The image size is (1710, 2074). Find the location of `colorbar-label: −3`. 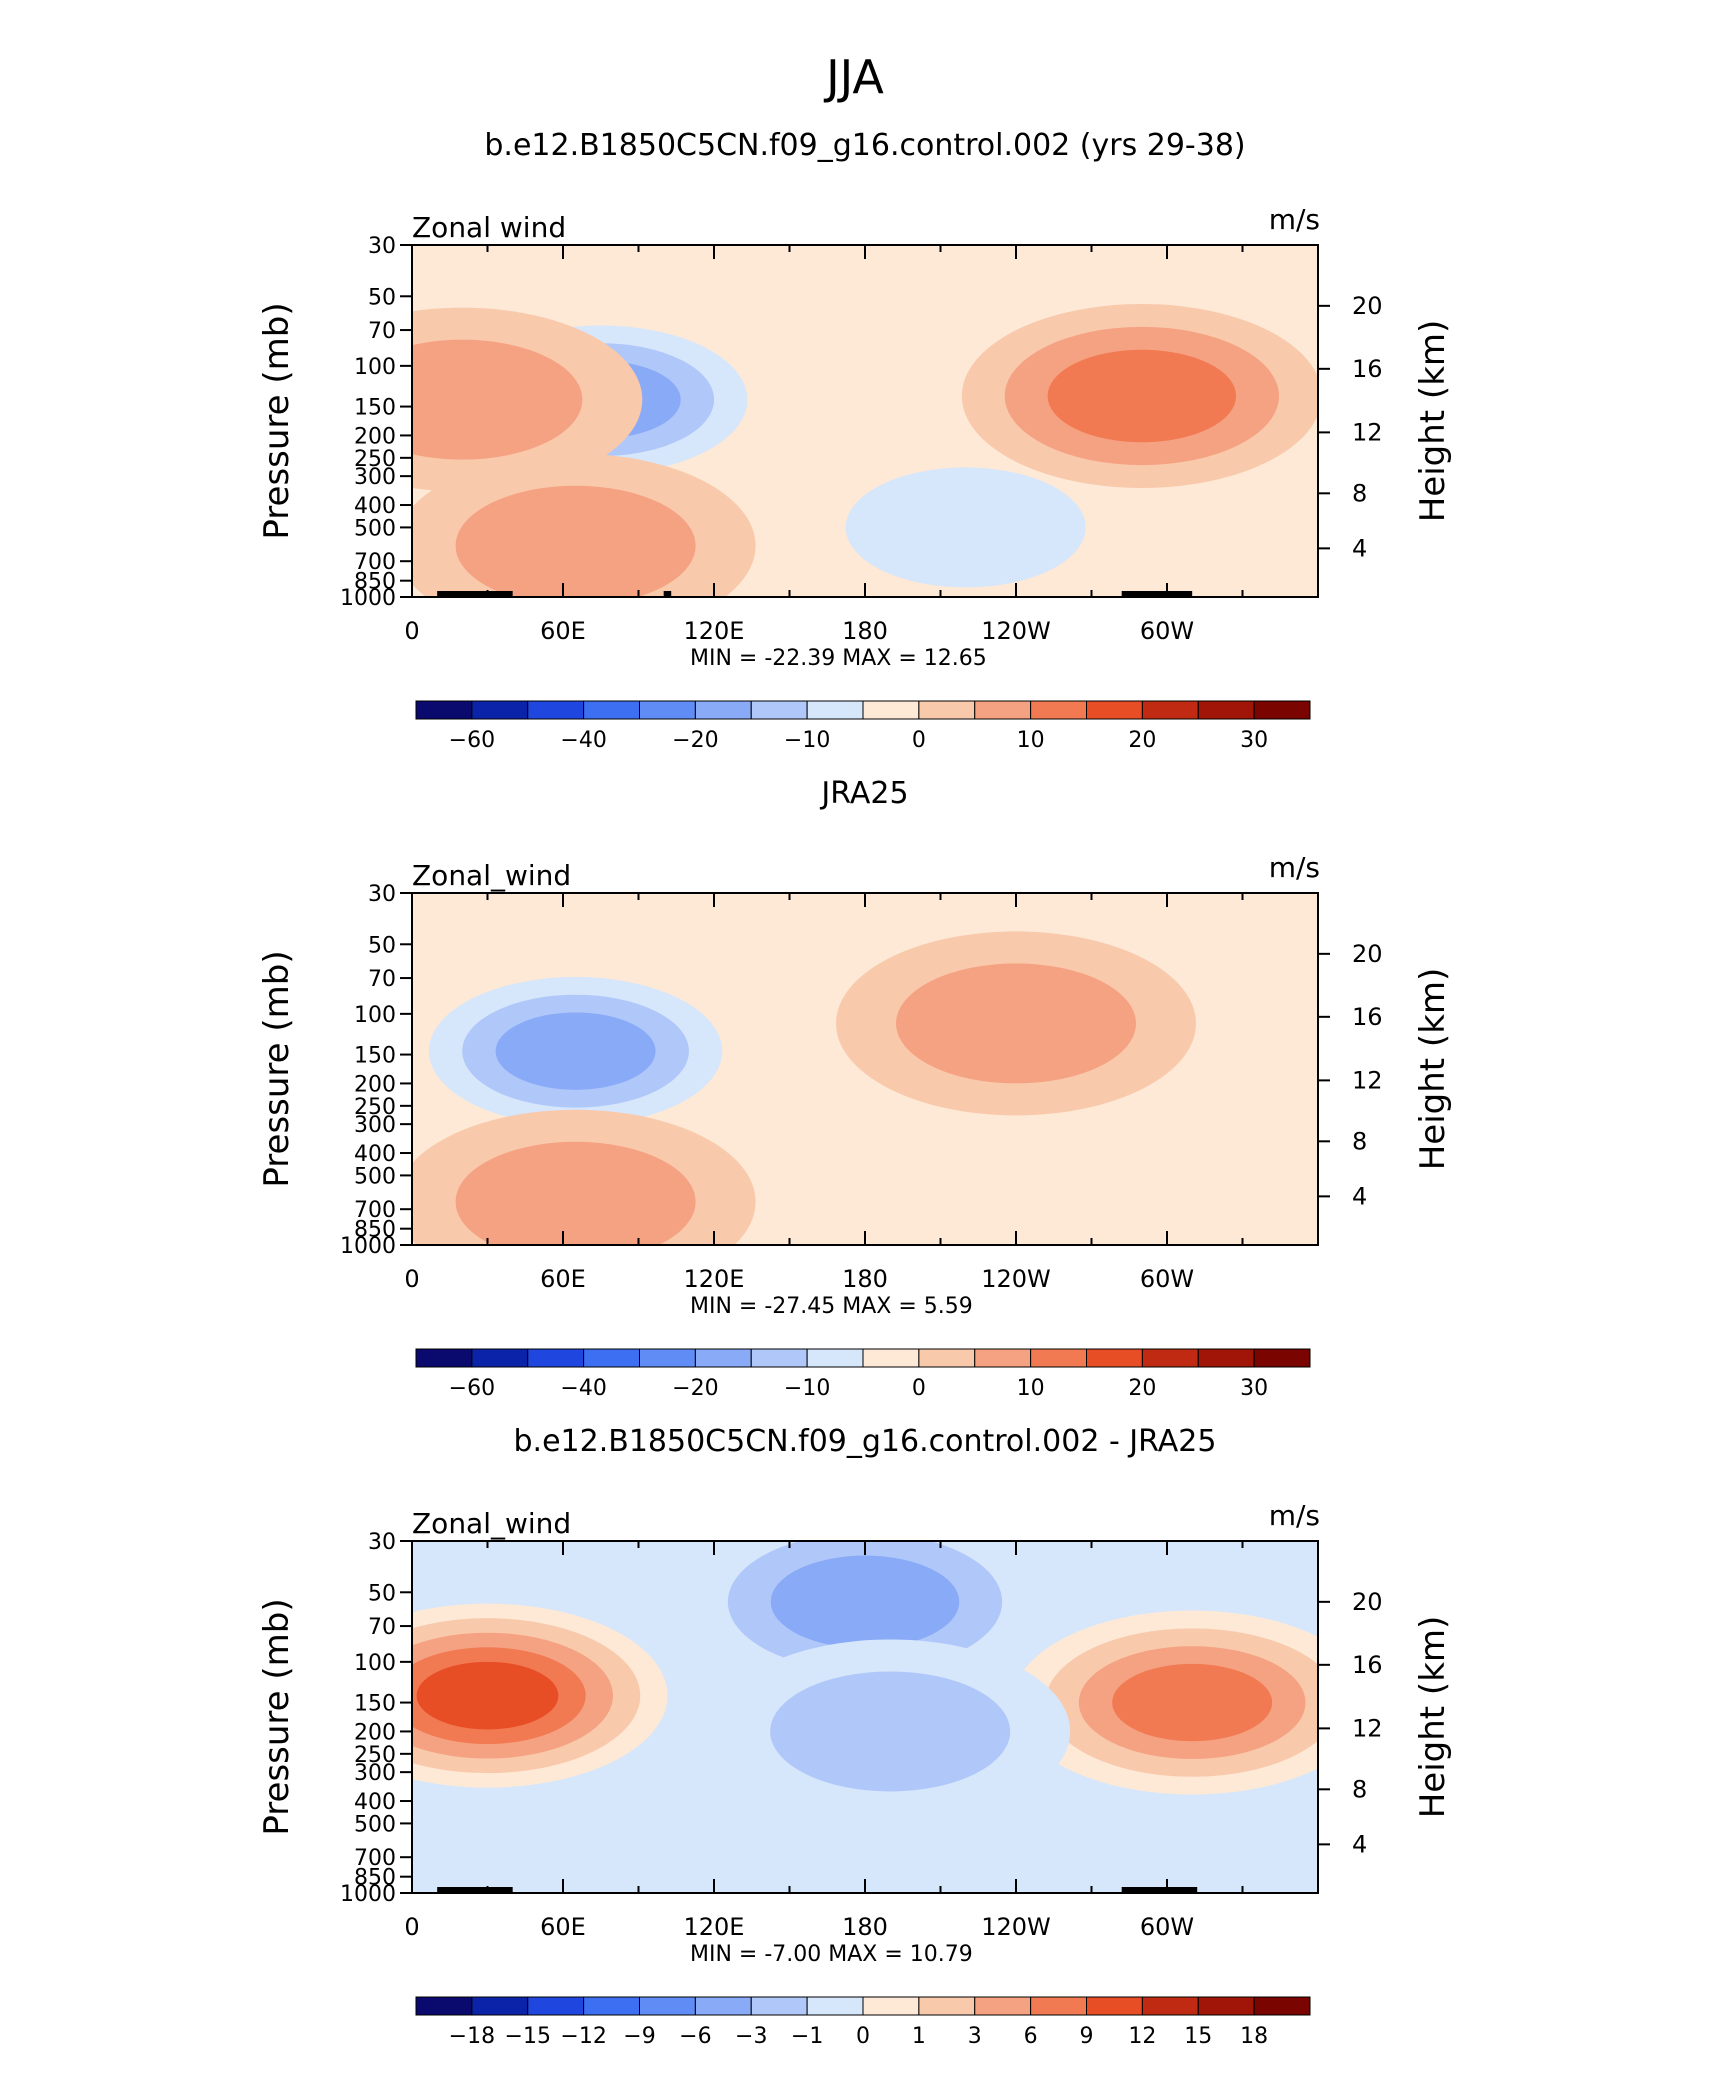

colorbar-label: −3 is located at coordinates (751, 2036).